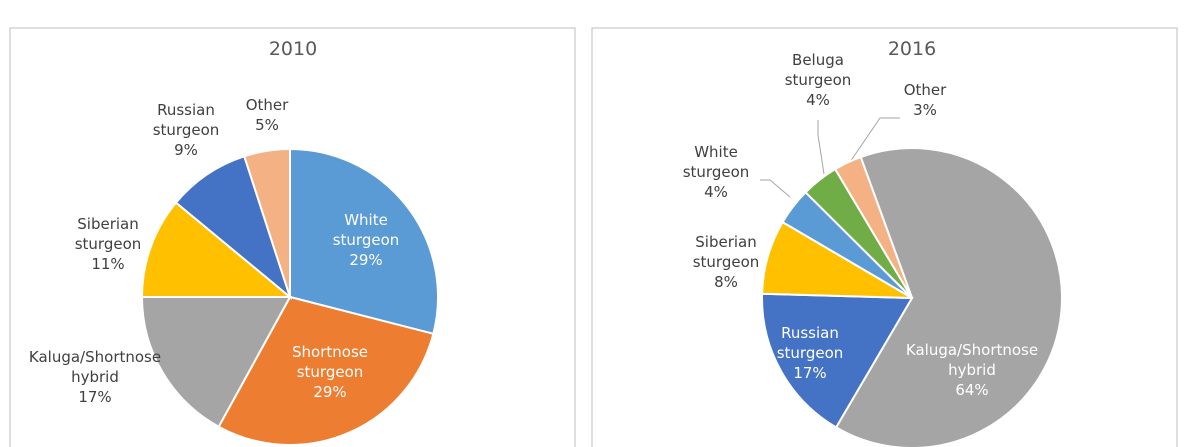 The width and height of the screenshot is (1185, 447). I want to click on data-label: White sturgeon 4%, so click(716, 172).